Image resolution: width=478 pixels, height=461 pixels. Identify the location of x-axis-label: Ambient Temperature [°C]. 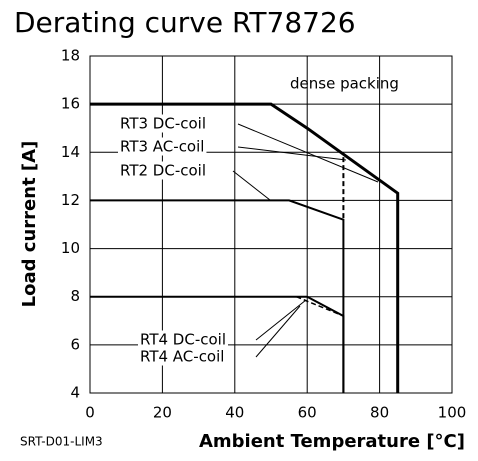
(332, 441).